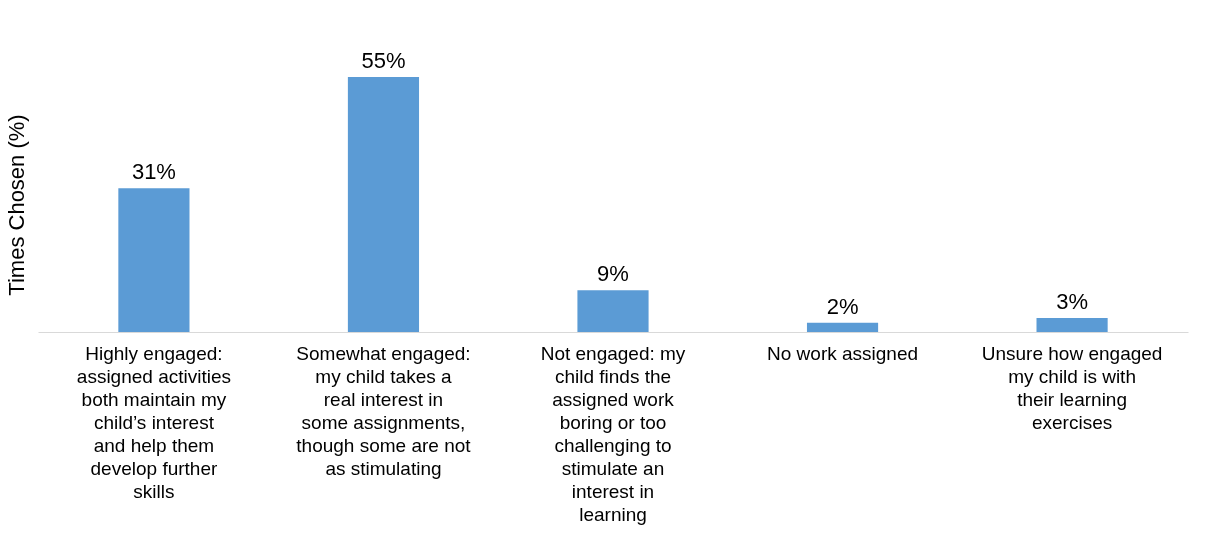 This screenshot has width=1209, height=537. I want to click on x-tick-label: Somewhat engaged: my child takes a real interest in some assignments, though some are not as stimulating, so click(384, 410).